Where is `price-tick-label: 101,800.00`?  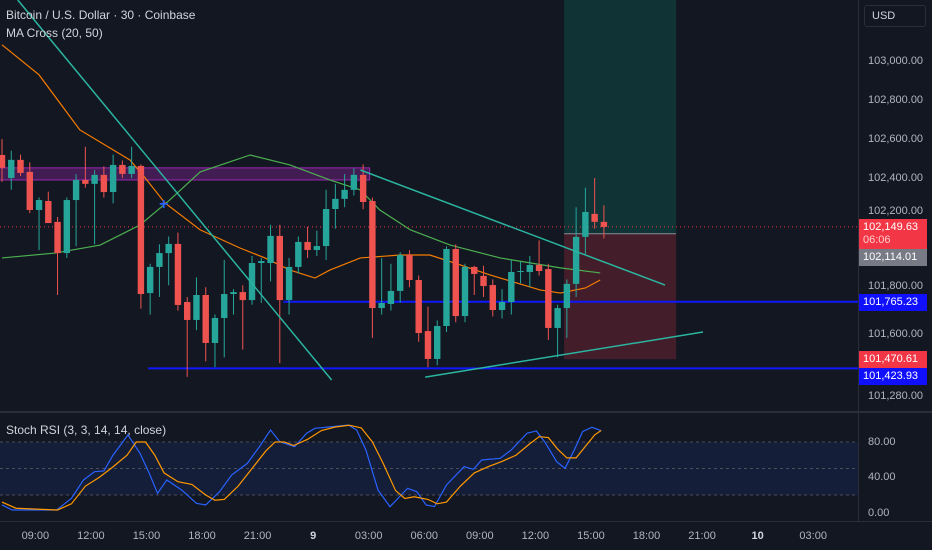
price-tick-label: 101,800.00 is located at coordinates (896, 286).